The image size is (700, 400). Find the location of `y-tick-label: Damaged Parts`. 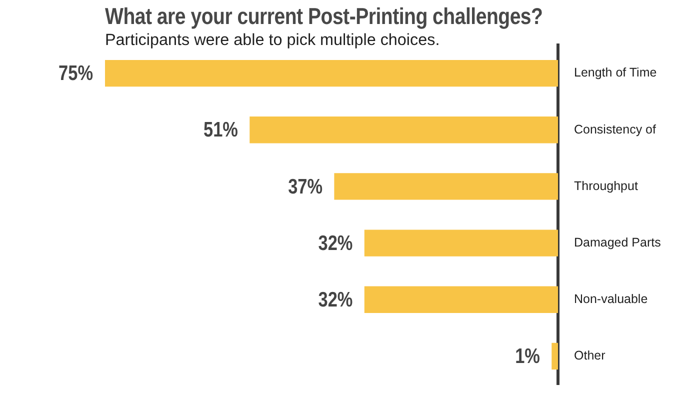

y-tick-label: Damaged Parts is located at coordinates (617, 242).